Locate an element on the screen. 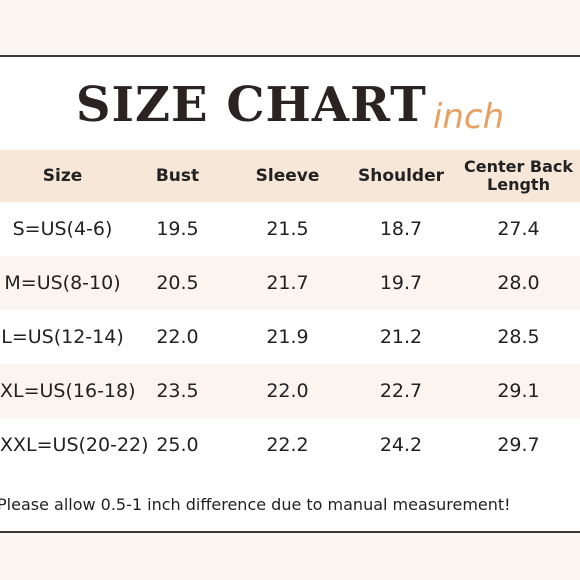  bust-cell: 20.5 is located at coordinates (177, 283).